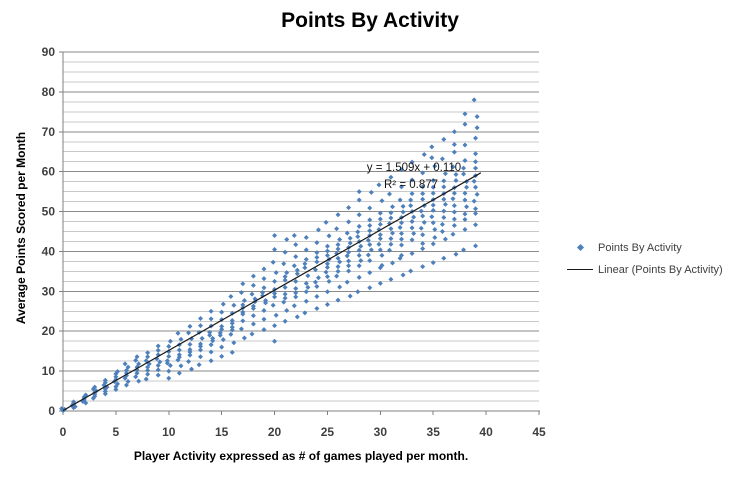 The width and height of the screenshot is (740, 479). What do you see at coordinates (49, 371) in the screenshot?
I see `y-tick-label: 10` at bounding box center [49, 371].